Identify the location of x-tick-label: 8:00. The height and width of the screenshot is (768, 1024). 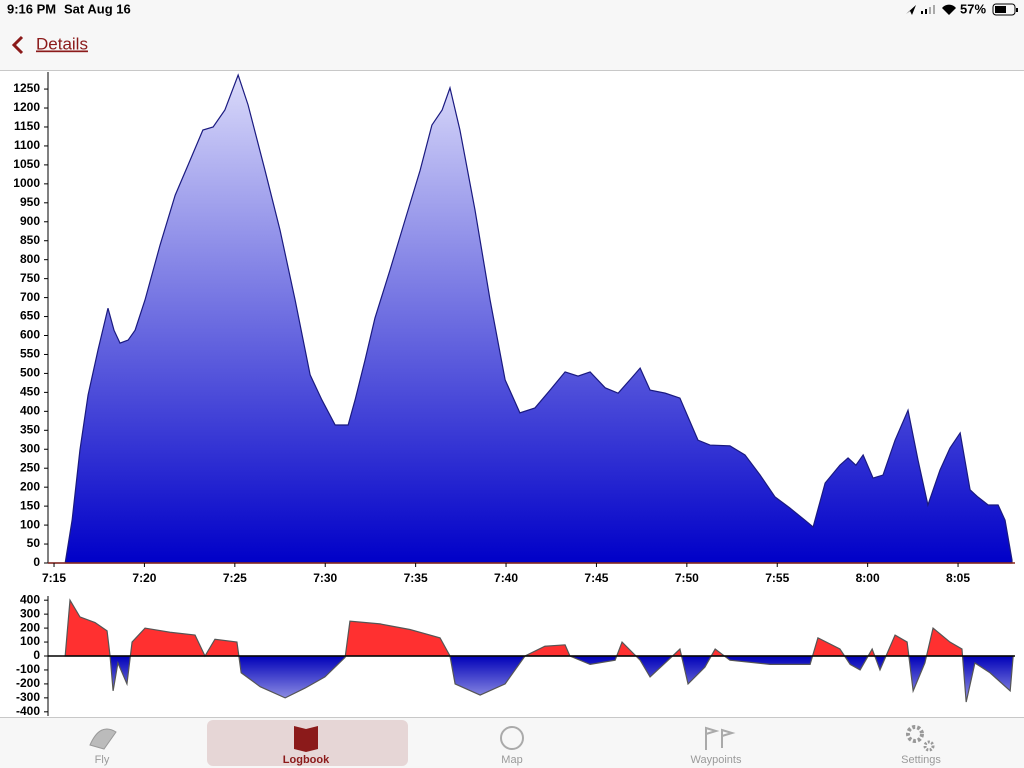
(868, 578).